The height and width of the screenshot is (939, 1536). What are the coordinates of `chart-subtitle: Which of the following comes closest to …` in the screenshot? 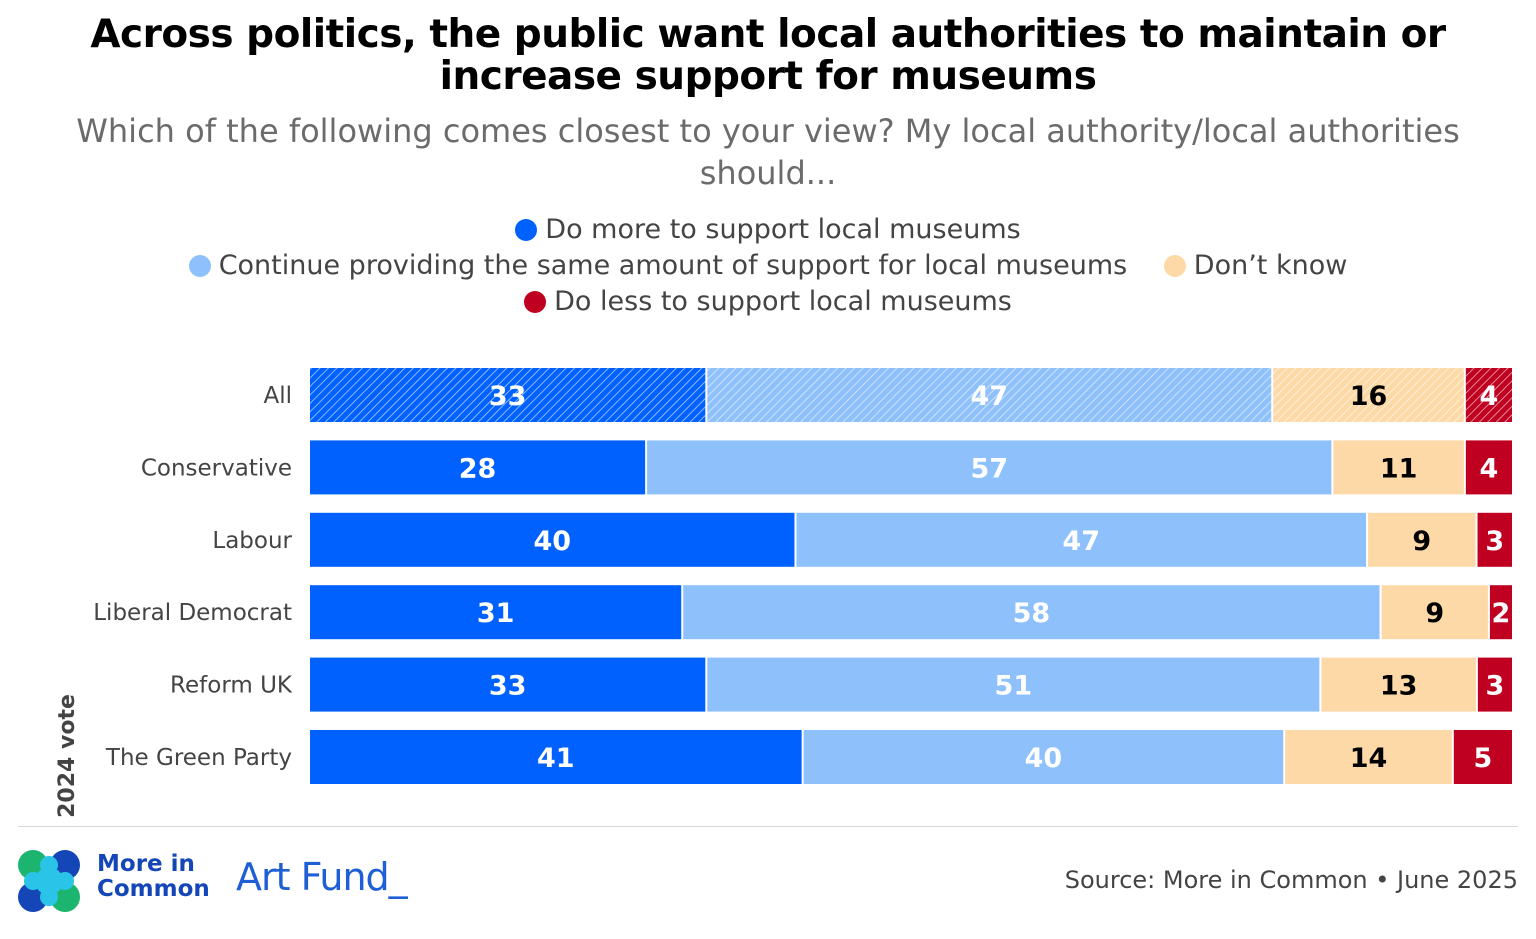 It's located at (768, 152).